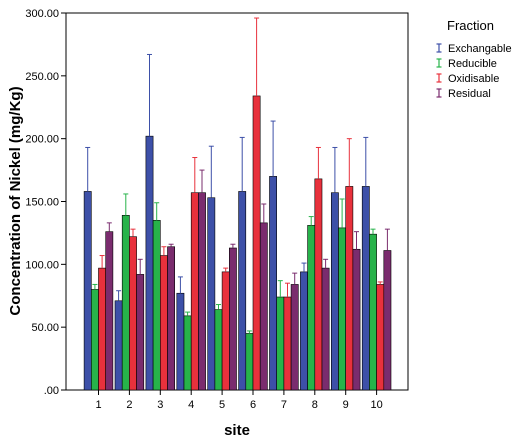 This screenshot has width=519, height=443. Describe the element at coordinates (239, 400) in the screenshot. I see `x-axis: 1 2 3 4 5 6 7 8 9 10` at that location.